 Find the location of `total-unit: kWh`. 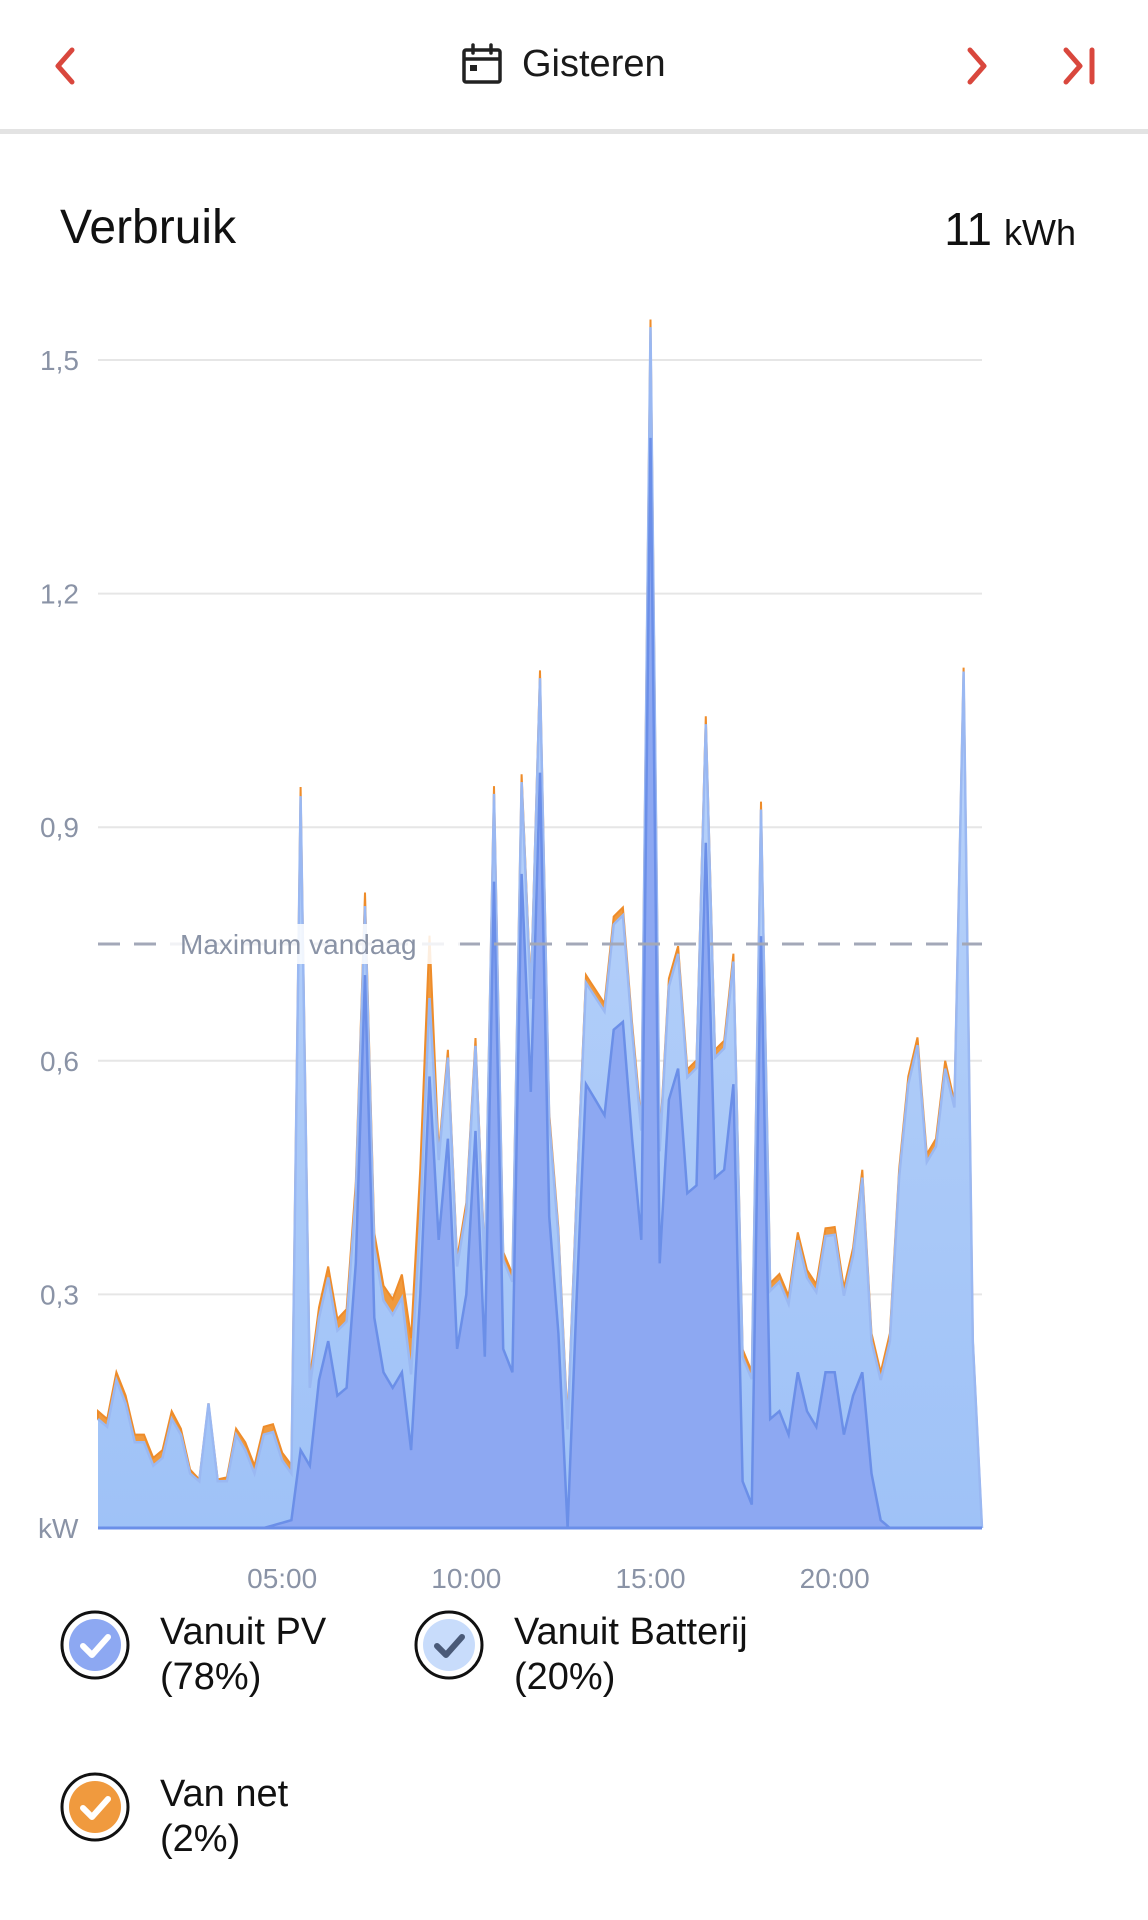

total-unit: kWh is located at coordinates (1040, 232).